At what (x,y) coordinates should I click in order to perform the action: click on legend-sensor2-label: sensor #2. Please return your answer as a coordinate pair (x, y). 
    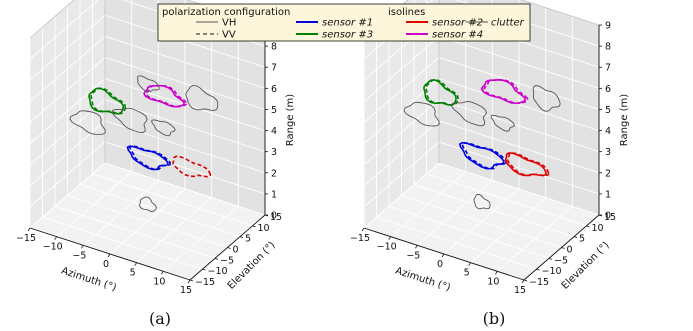
    Looking at the image, I should click on (457, 23).